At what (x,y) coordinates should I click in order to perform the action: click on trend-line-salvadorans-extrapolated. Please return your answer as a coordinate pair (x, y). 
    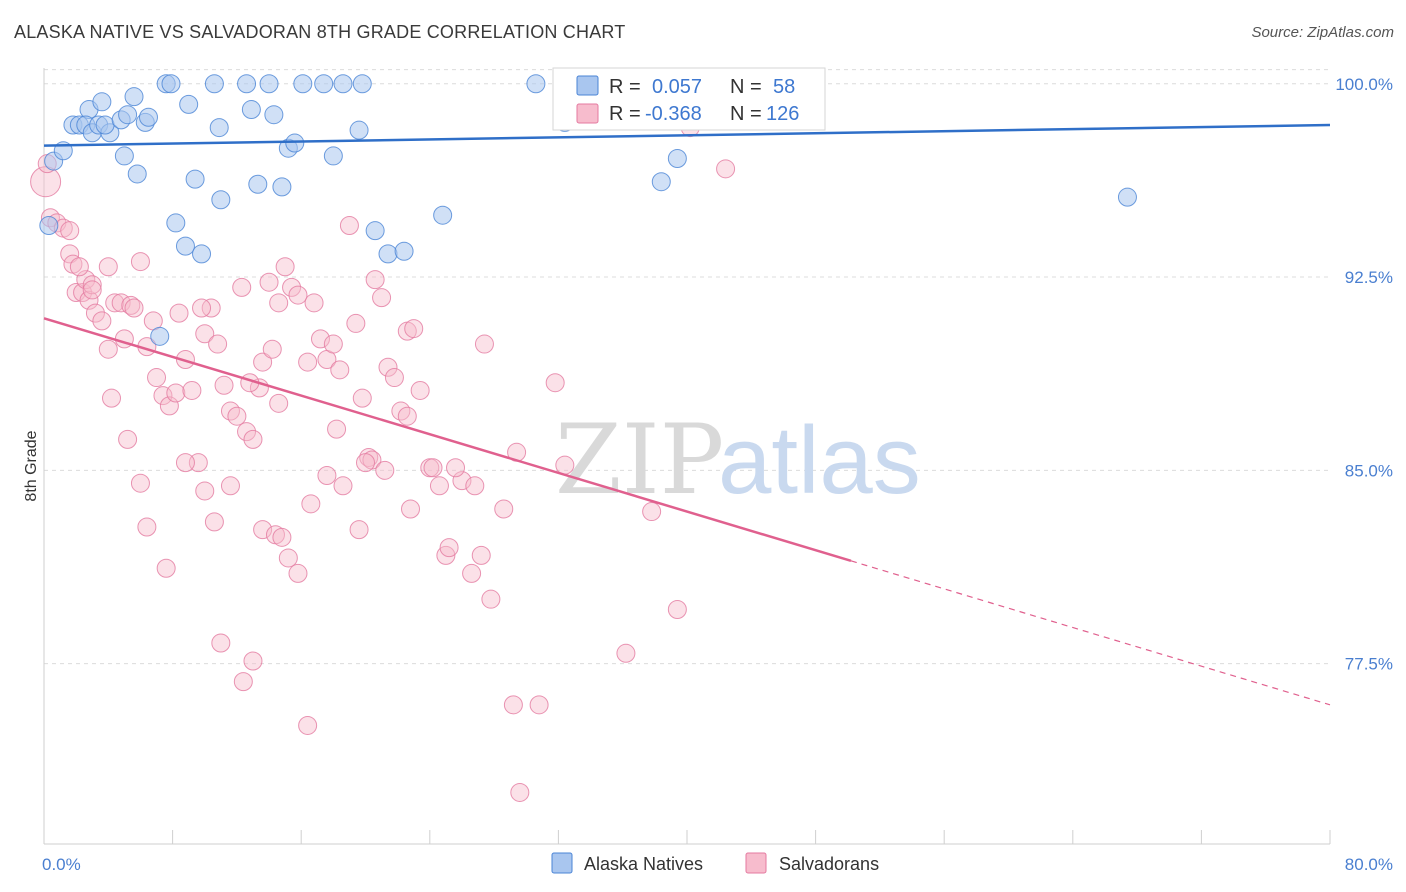
    Looking at the image, I should click on (1090, 633).